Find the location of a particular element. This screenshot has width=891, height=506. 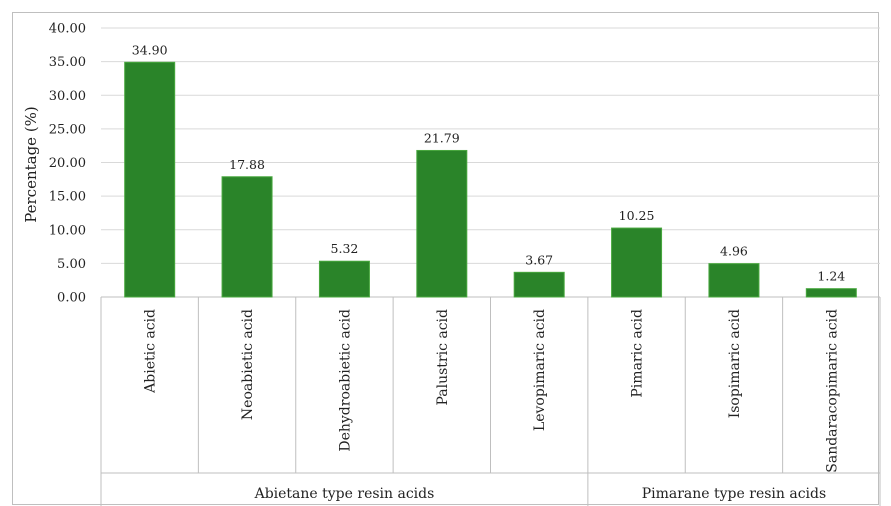

data-label: 34.90 is located at coordinates (150, 49).